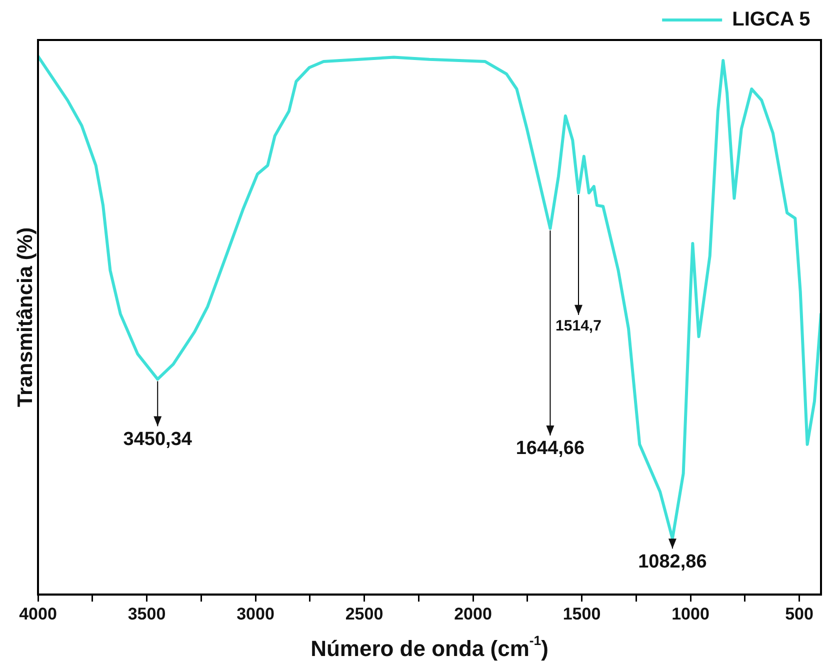 This screenshot has height=664, width=825. What do you see at coordinates (771, 19) in the screenshot?
I see `legend-label: LIGCA 5` at bounding box center [771, 19].